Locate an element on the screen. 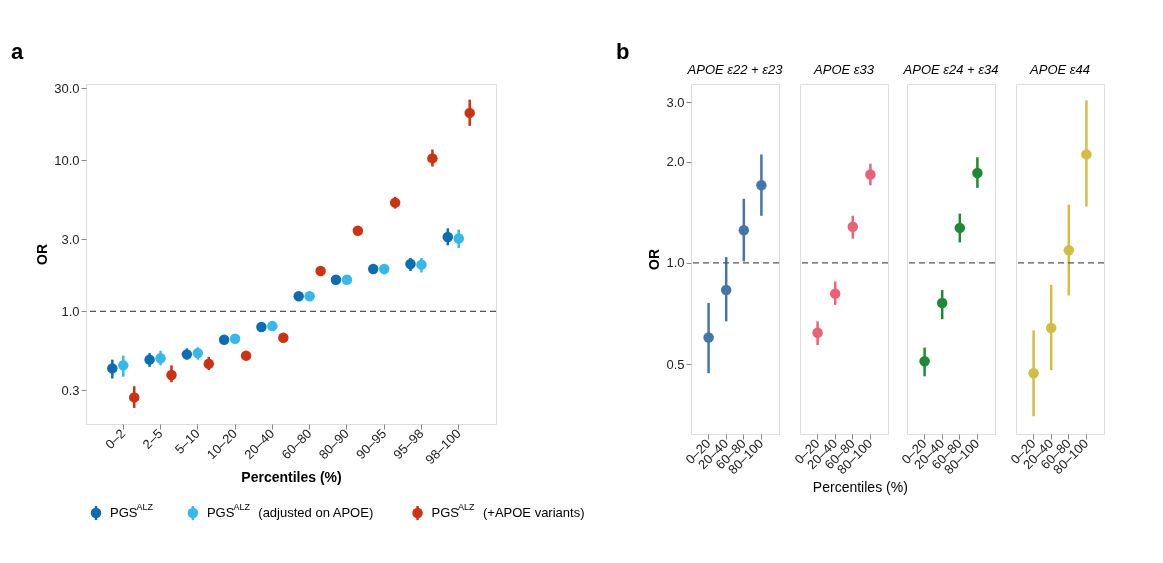 Image resolution: width=1163 pixels, height=563 pixels. text: a is located at coordinates (17, 51).